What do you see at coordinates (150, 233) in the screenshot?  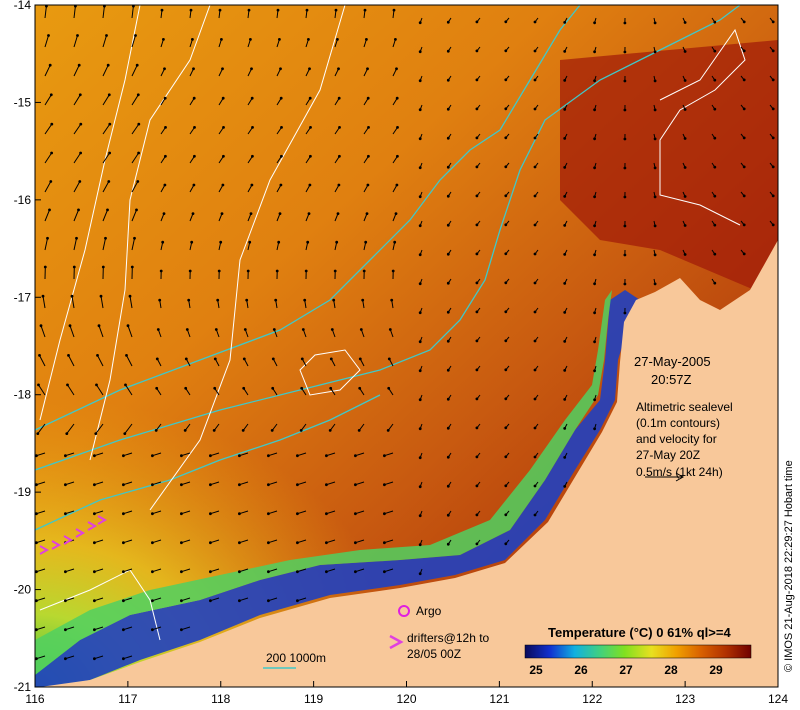 I see `sealevel-contour` at bounding box center [150, 233].